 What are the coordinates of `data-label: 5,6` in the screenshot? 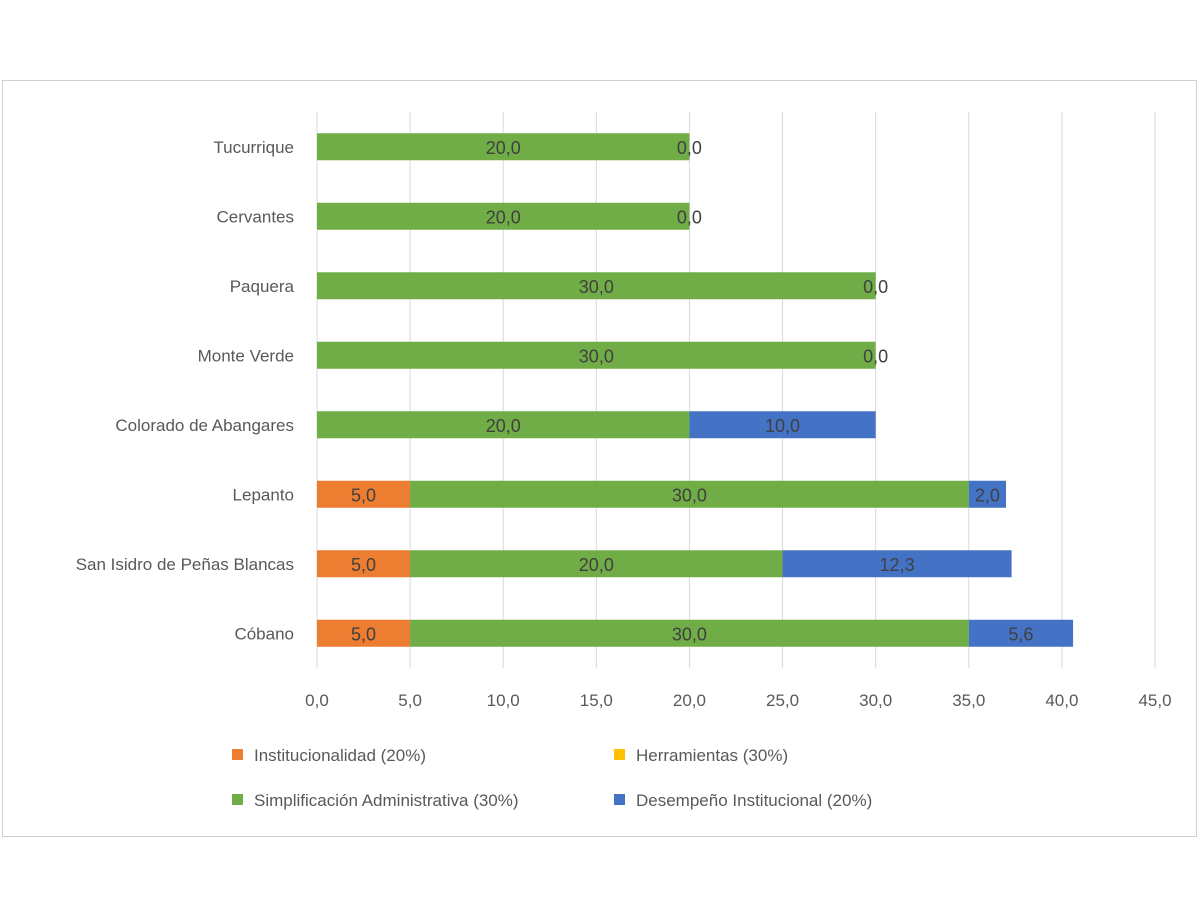 It's located at (1020, 634).